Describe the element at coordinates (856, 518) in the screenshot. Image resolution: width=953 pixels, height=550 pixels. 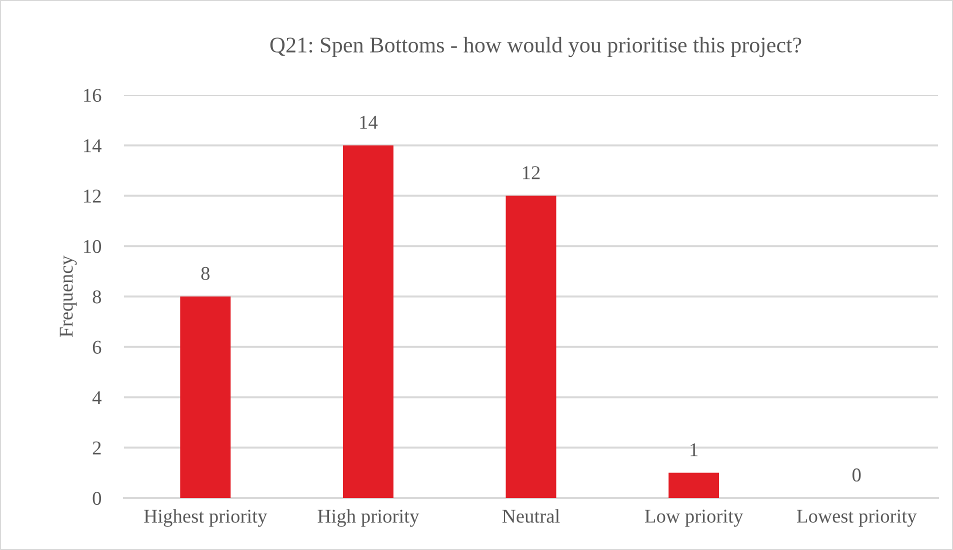
I see `x-tick-label: Lowest priority` at that location.